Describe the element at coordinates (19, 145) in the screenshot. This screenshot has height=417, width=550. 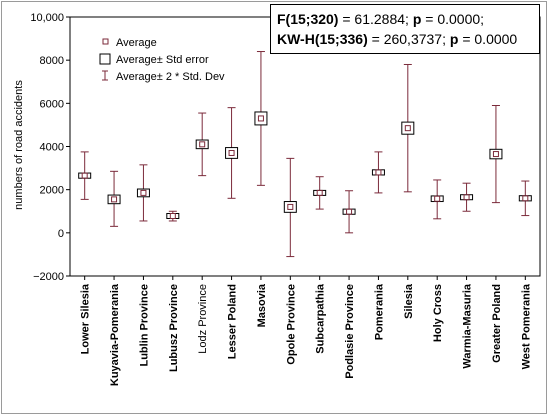
I see `y-axis-title: numbers of road accidents` at that location.